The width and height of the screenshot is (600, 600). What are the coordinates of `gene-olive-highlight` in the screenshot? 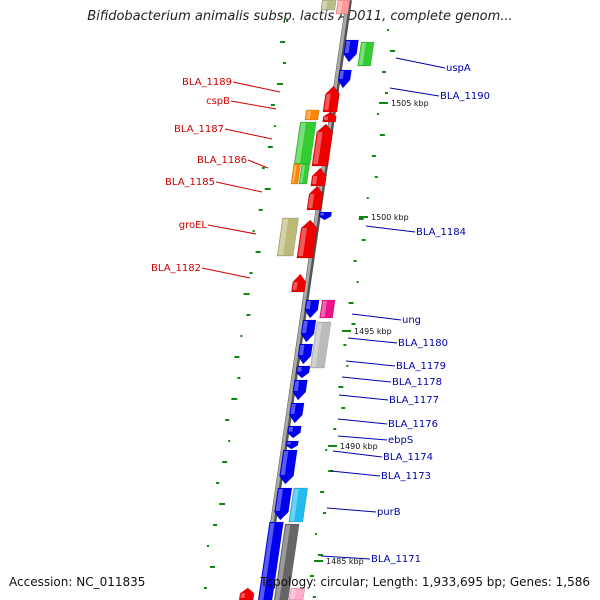 It's located at (283, 237).